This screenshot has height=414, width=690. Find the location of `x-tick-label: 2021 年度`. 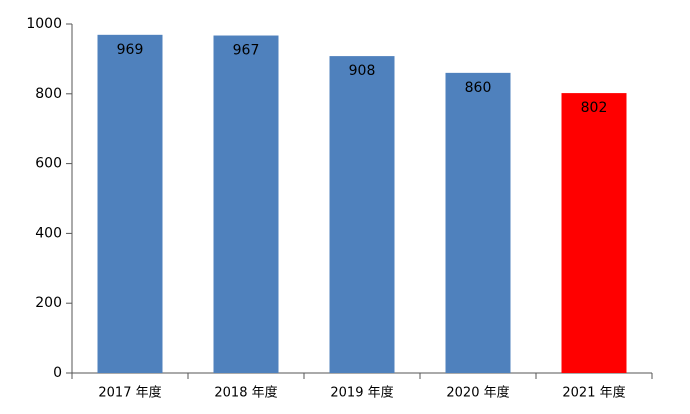

x-tick-label: 2021 年度 is located at coordinates (593, 393).